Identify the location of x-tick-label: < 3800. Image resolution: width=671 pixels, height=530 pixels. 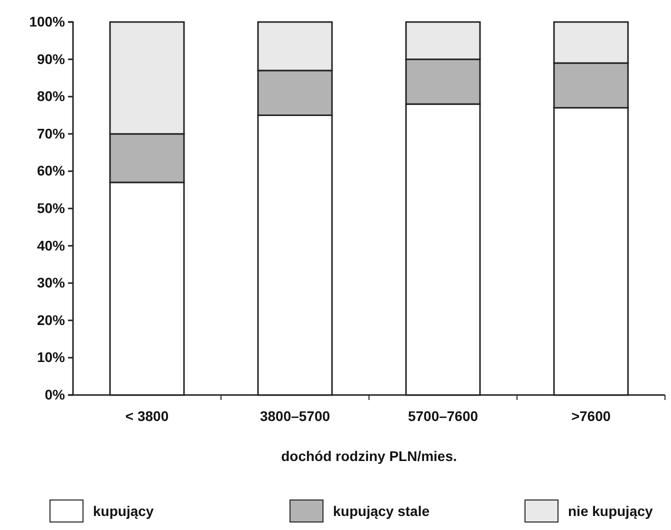
(147, 416).